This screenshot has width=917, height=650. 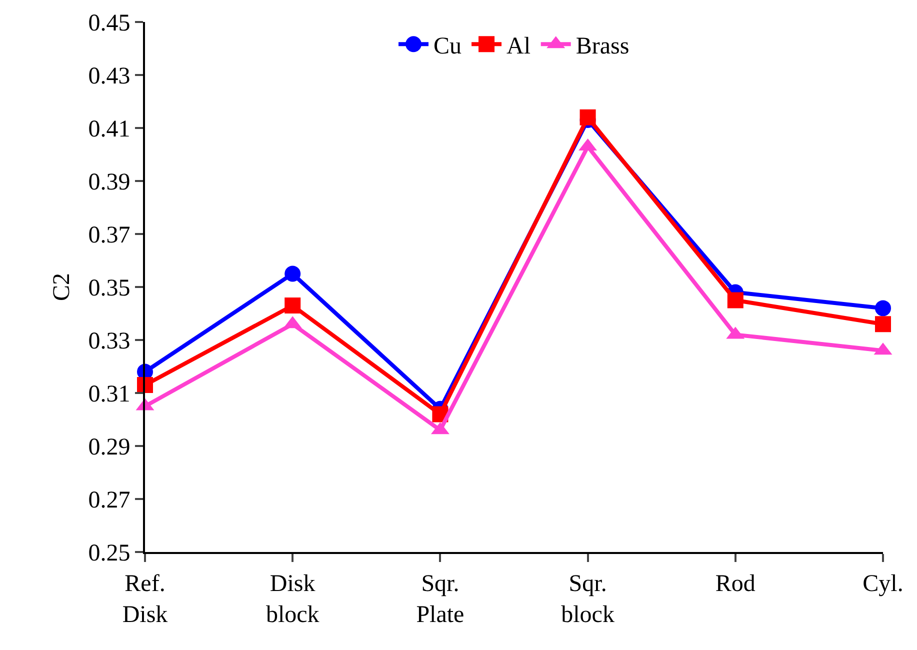 What do you see at coordinates (518, 46) in the screenshot?
I see `legend-label: Al` at bounding box center [518, 46].